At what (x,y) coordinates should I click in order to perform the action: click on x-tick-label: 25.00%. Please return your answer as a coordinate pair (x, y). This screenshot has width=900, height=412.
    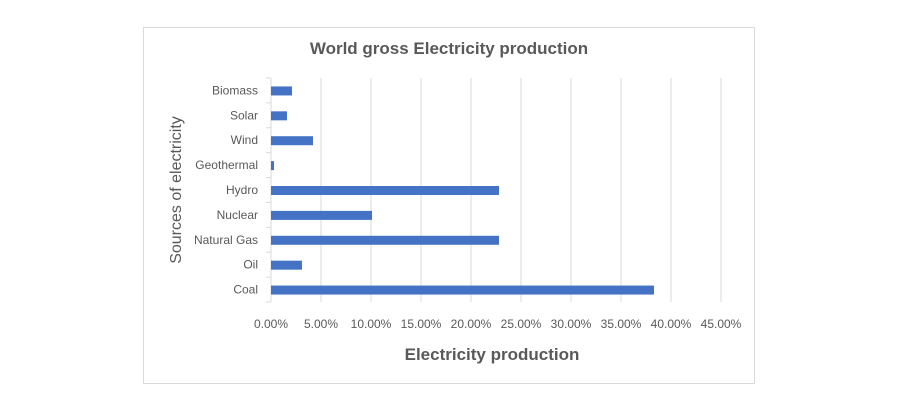
    Looking at the image, I should click on (521, 324).